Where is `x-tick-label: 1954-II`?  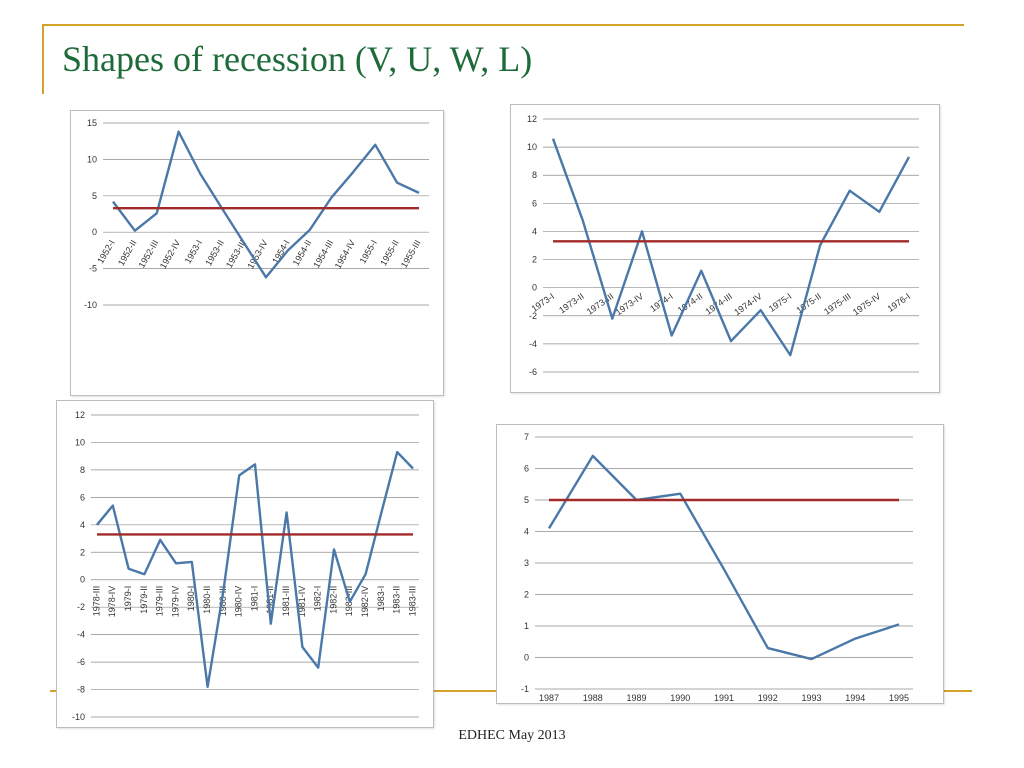 x-tick-label: 1954-II is located at coordinates (302, 252).